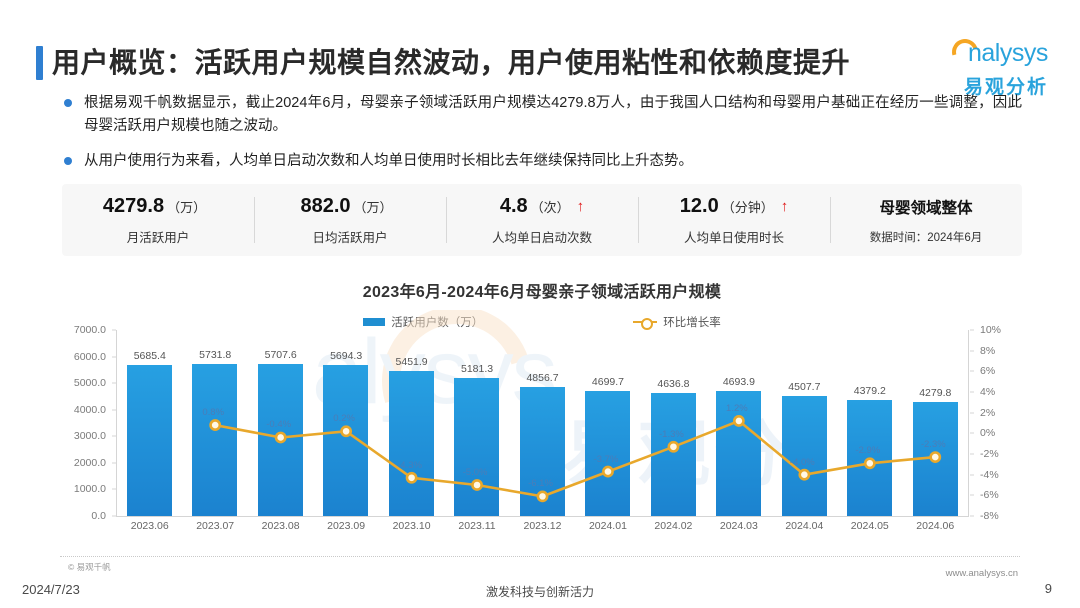 Image resolution: width=1080 pixels, height=608 pixels. What do you see at coordinates (280, 355) in the screenshot?
I see `bar-value-label: 5707.6` at bounding box center [280, 355].